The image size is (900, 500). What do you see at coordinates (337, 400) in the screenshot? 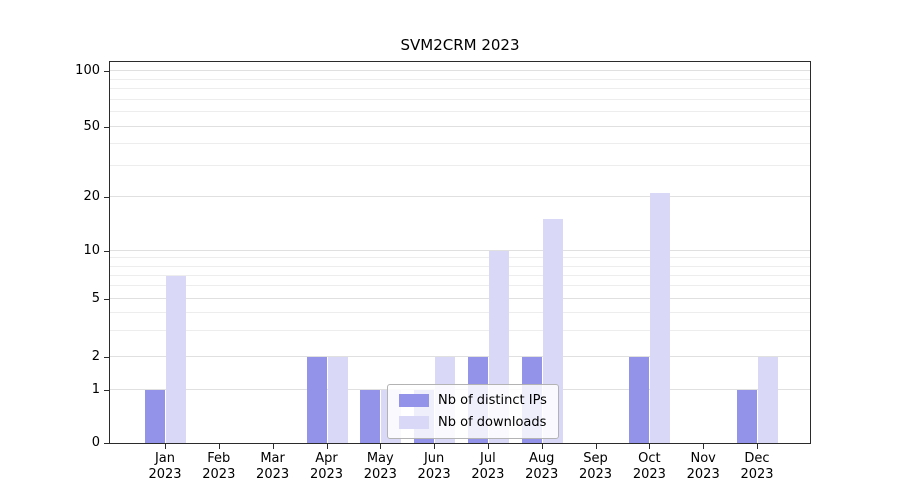
I see `bar-apr-downloads` at bounding box center [337, 400].